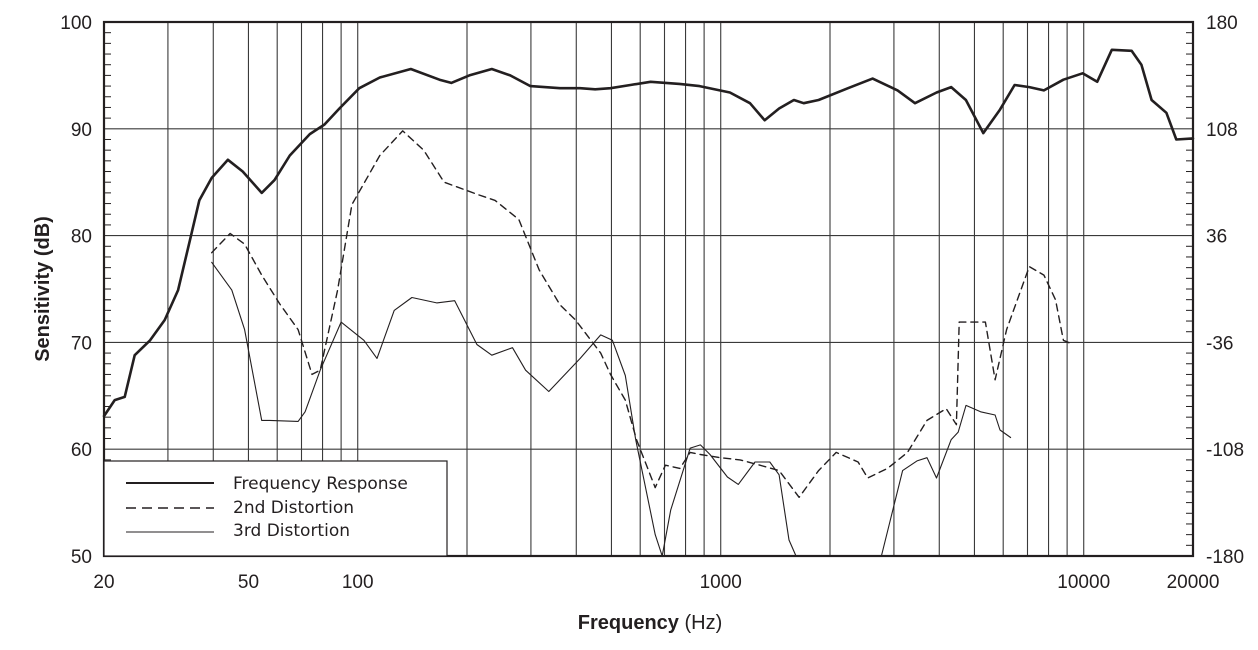 This screenshot has width=1258, height=650. Describe the element at coordinates (291, 531) in the screenshot. I see `legend-label-3rd-distortion: 3rd Distortion` at that location.